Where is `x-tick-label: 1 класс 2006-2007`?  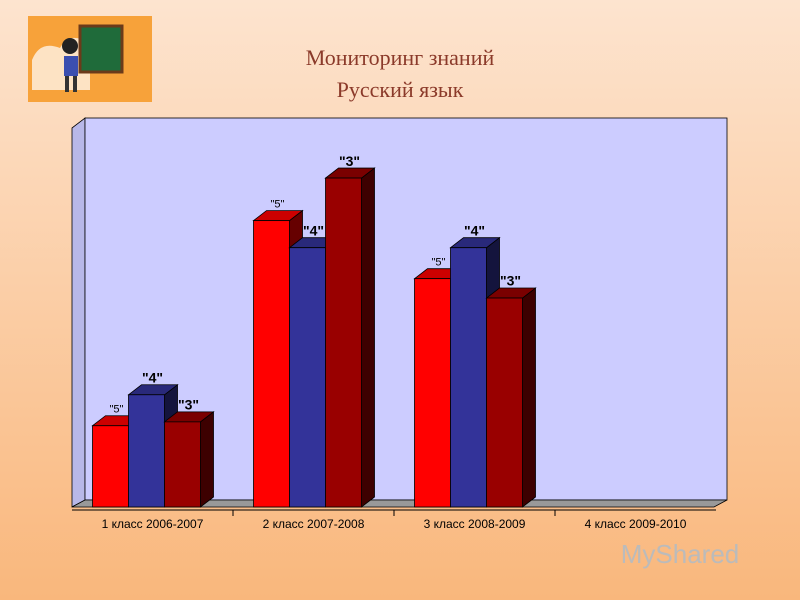 x-tick-label: 1 класс 2006-2007 is located at coordinates (153, 524).